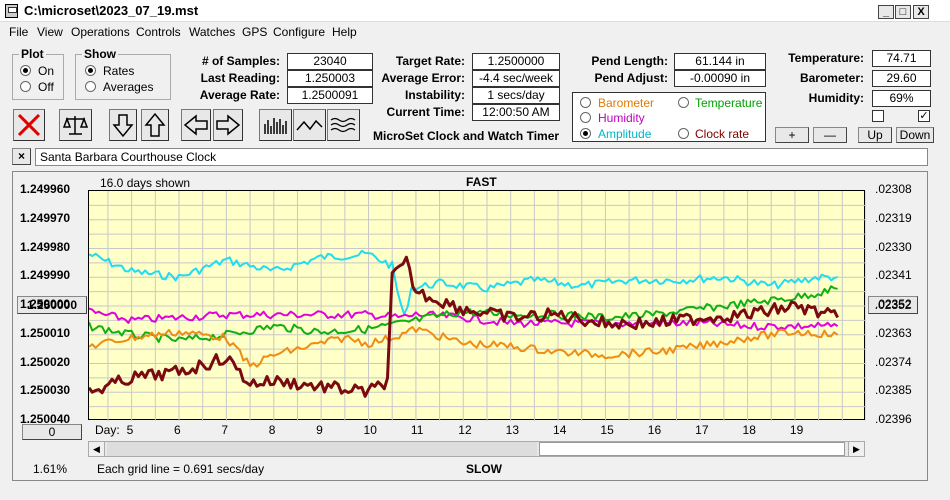 The image size is (950, 500). What do you see at coordinates (893, 246) in the screenshot?
I see `y-tick-right: .02330` at bounding box center [893, 246].